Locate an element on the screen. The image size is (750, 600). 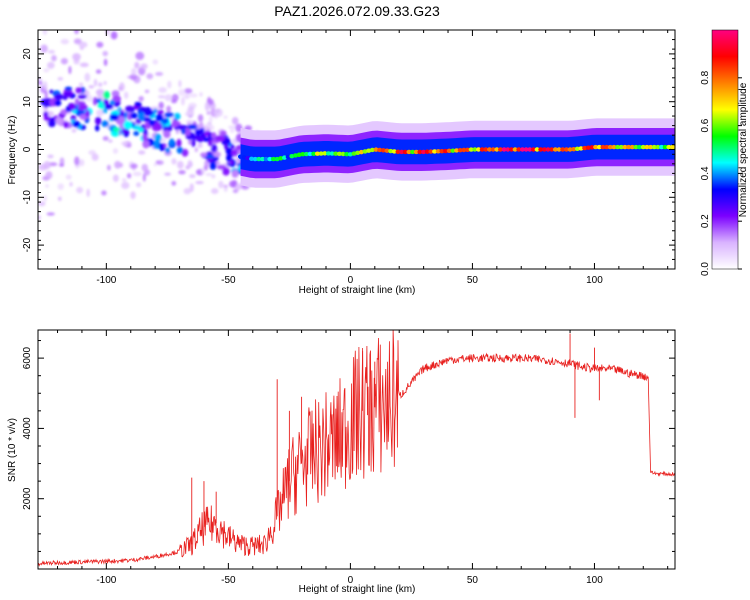
spectrogram-y-tick-label: -20 is located at coordinates (27, 244).